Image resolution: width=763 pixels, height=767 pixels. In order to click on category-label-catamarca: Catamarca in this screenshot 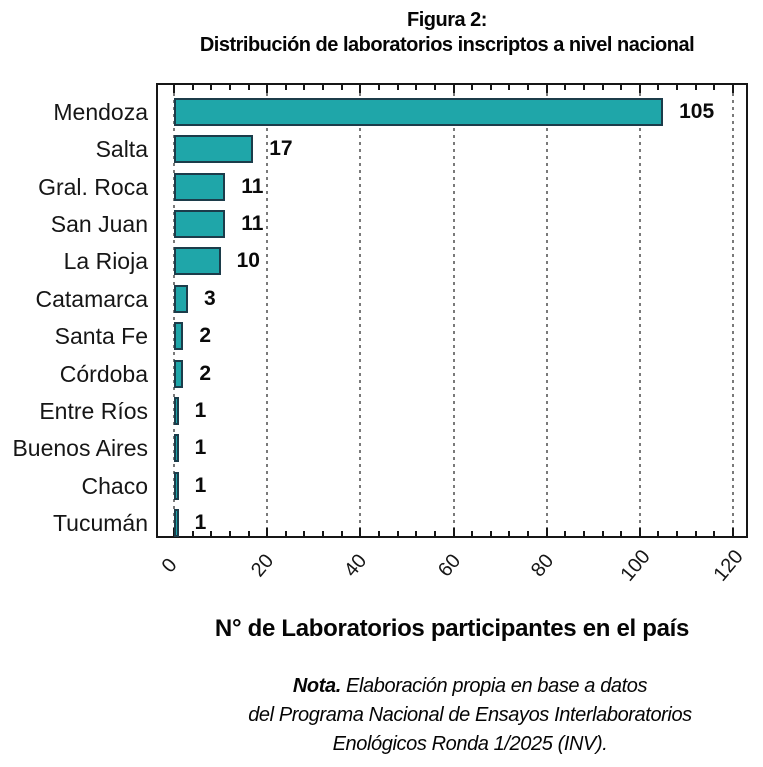, I will do `click(91, 298)`.